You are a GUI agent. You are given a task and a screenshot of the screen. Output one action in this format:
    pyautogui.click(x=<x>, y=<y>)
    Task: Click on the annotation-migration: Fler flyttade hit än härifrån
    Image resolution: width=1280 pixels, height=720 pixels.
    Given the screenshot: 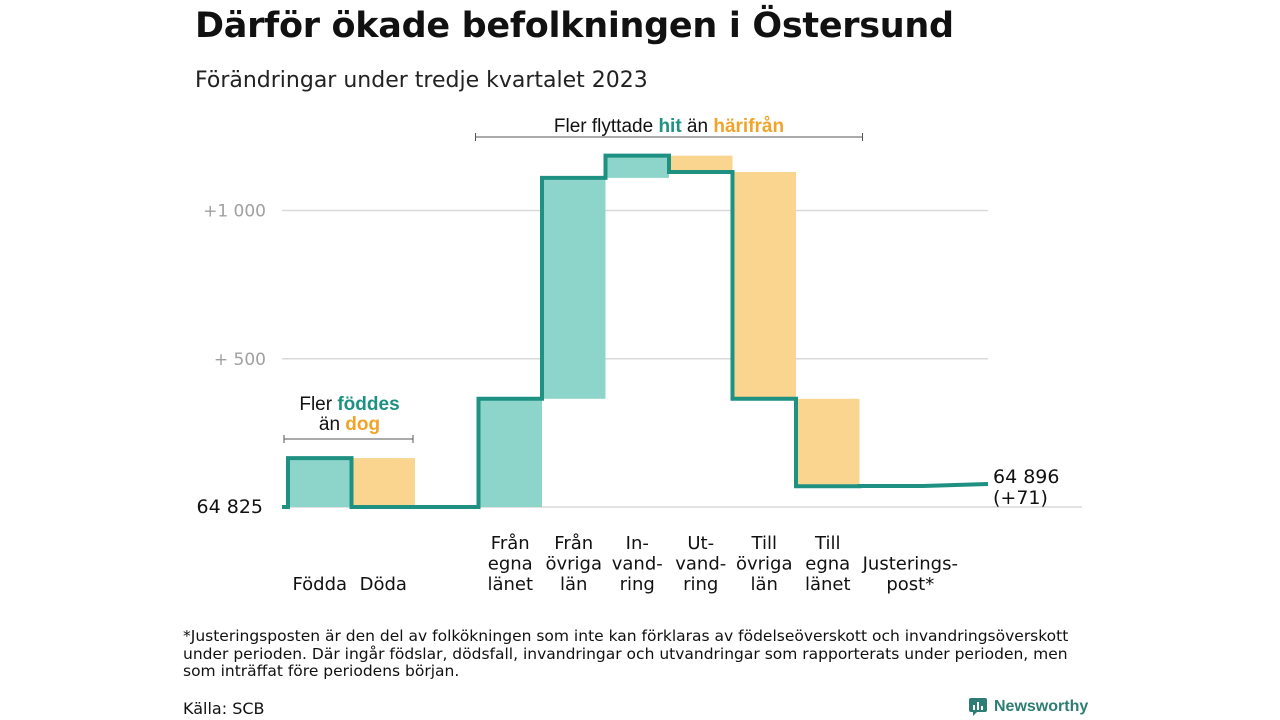 What is the action you would take?
    pyautogui.click(x=669, y=126)
    